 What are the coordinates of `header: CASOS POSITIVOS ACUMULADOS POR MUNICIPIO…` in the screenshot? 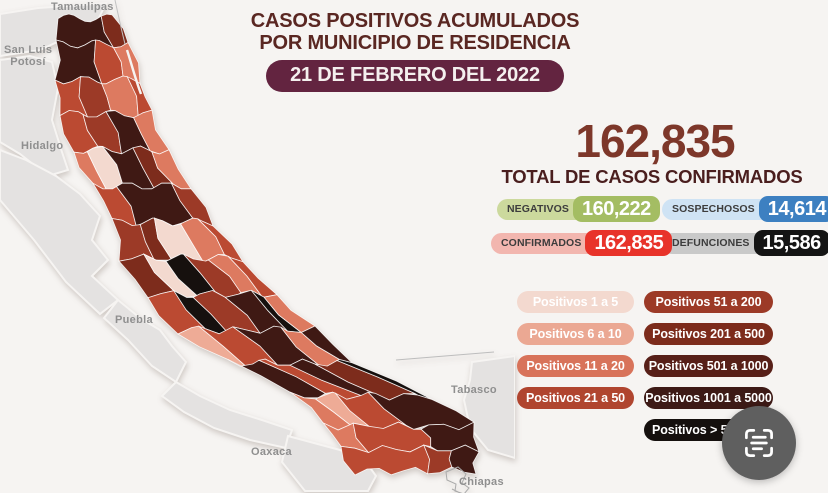 It's located at (415, 51).